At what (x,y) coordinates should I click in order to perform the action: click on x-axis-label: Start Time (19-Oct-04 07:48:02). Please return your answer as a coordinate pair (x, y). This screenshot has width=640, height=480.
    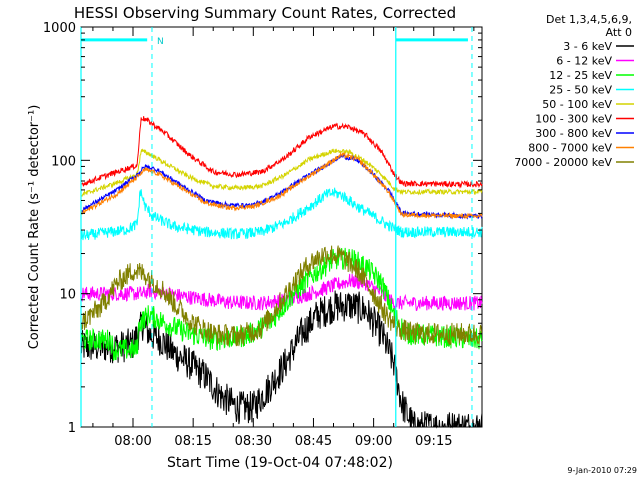
    Looking at the image, I should click on (280, 463).